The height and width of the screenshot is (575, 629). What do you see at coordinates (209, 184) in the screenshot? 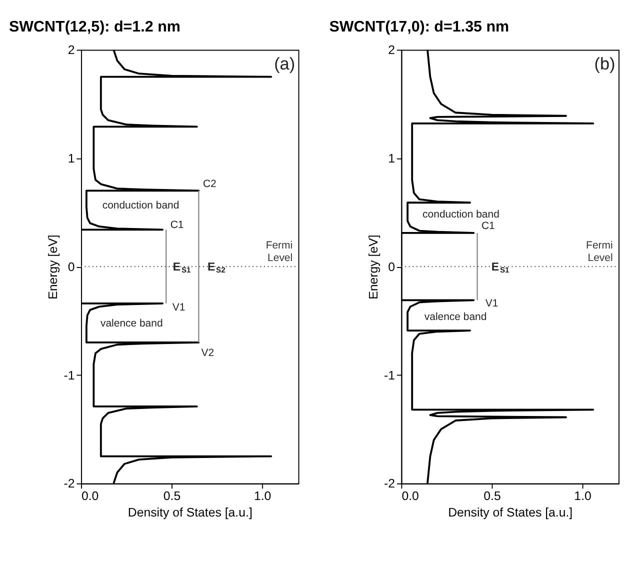
I see `annotation: C2` at bounding box center [209, 184].